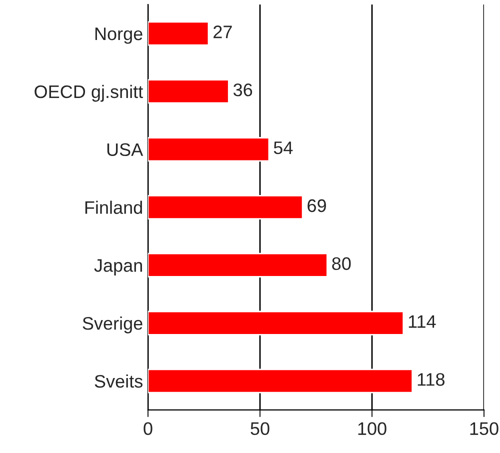  Describe the element at coordinates (260, 429) in the screenshot. I see `x-tick-label: 50` at that location.